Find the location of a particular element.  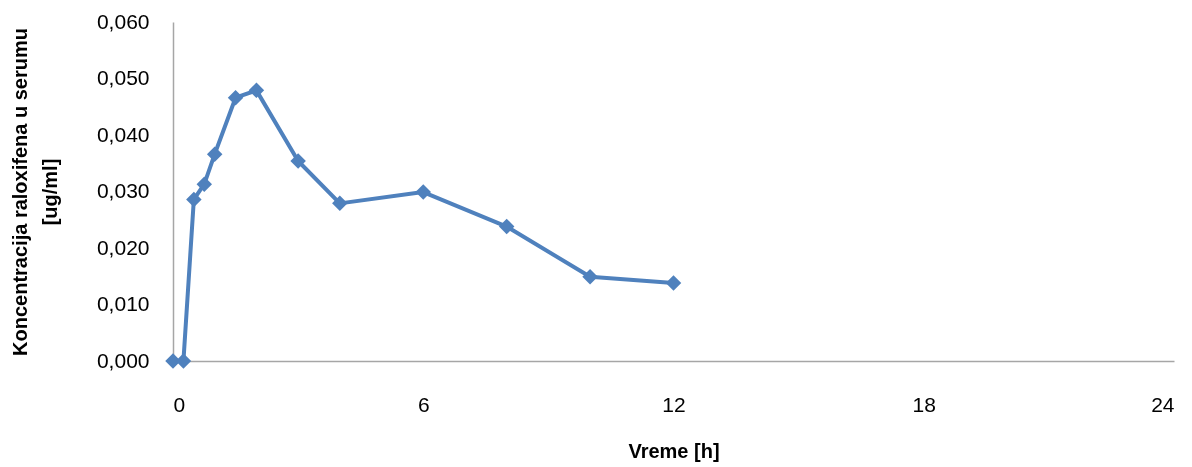

x-axis-title: Vreme [h] is located at coordinates (674, 450).